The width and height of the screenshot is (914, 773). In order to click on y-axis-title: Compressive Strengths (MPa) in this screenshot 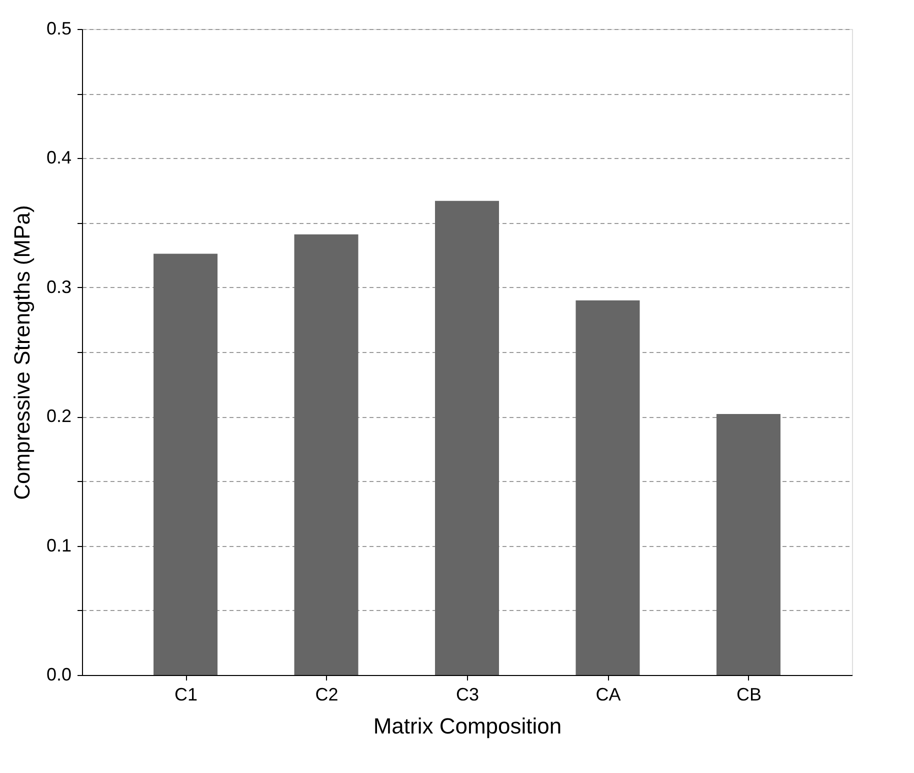, I will do `click(21, 352)`.